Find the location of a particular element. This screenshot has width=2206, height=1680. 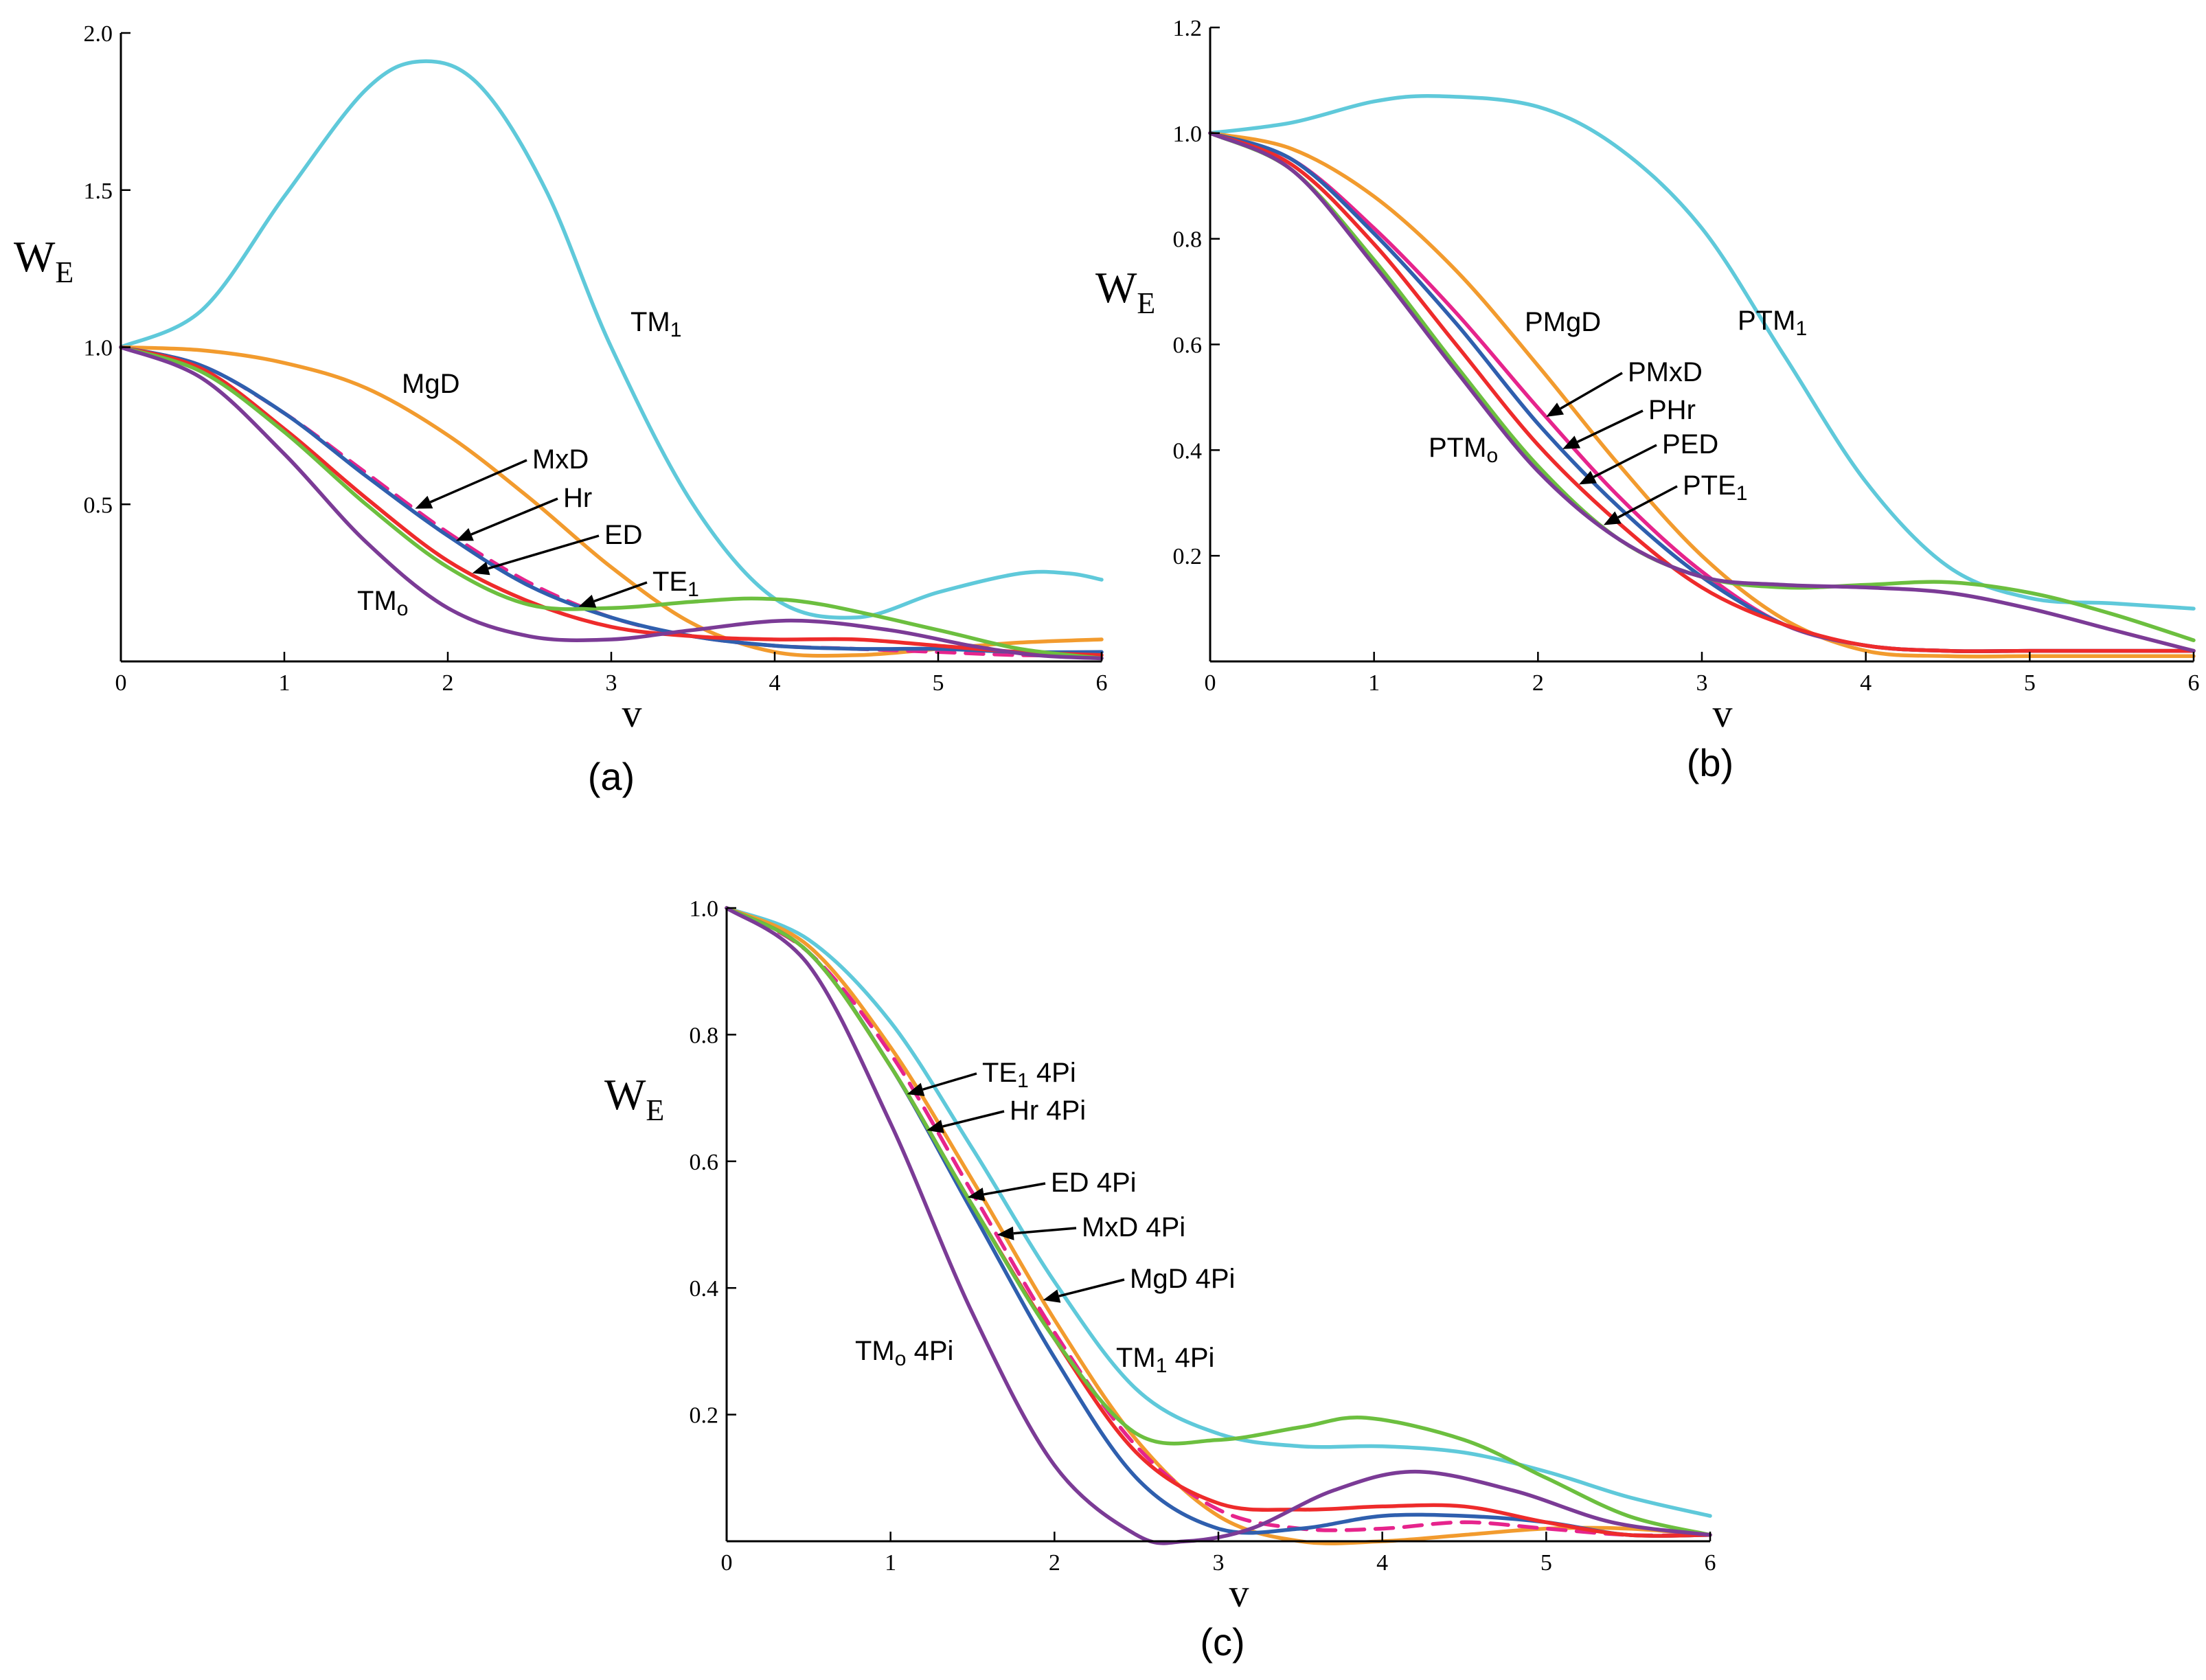

curve-label-mgd: MgD is located at coordinates (430, 384).